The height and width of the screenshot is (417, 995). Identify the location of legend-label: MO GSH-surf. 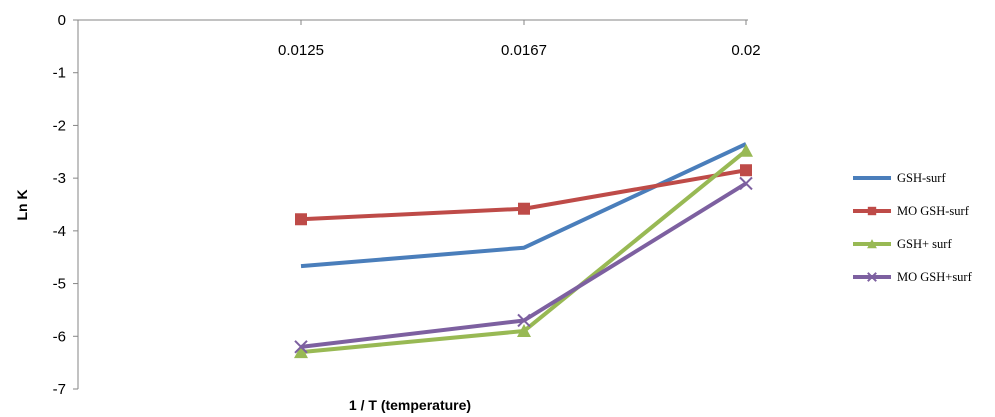
(933, 211).